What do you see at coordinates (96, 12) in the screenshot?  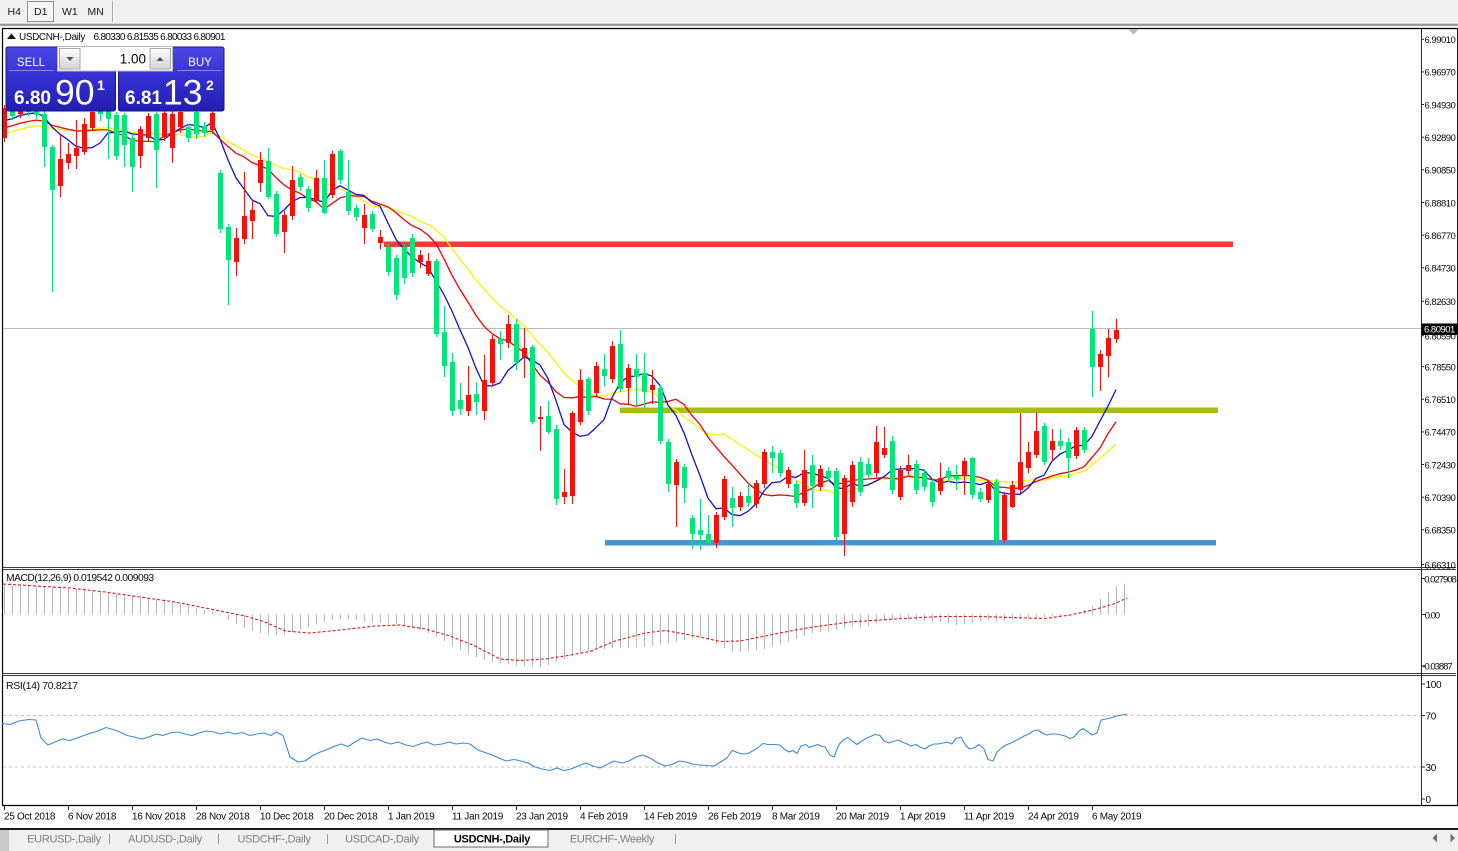 I see `svg-text: MN` at bounding box center [96, 12].